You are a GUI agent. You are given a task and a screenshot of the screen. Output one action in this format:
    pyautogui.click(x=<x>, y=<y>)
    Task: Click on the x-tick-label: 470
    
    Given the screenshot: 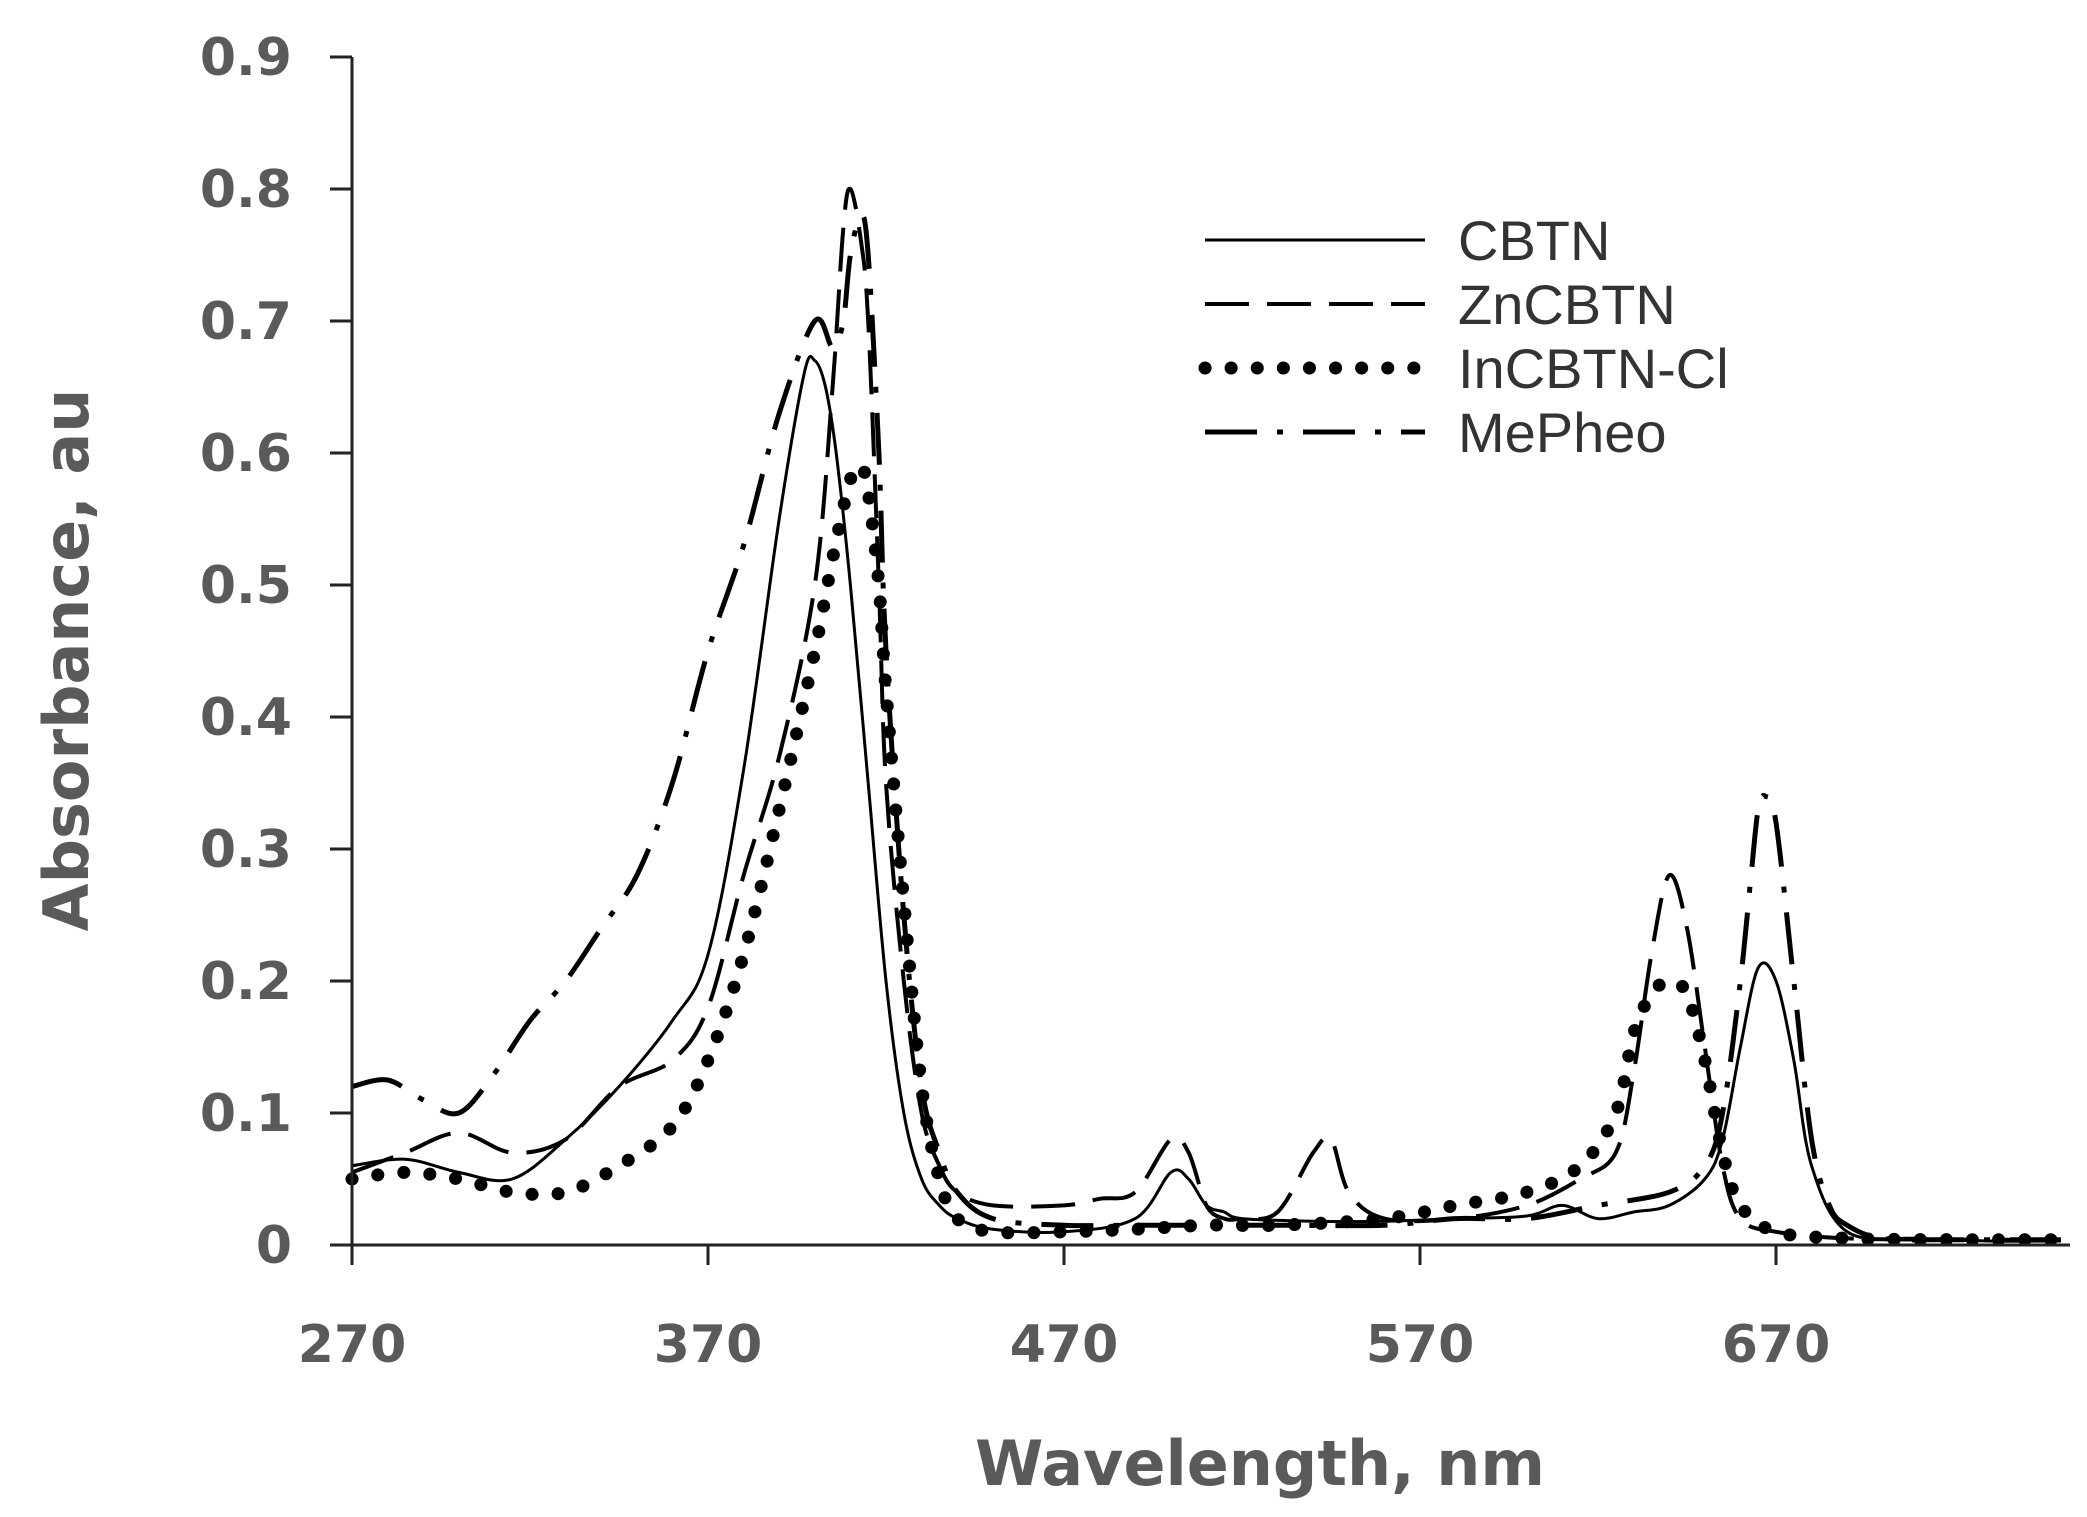 What is the action you would take?
    pyautogui.click(x=1064, y=1345)
    